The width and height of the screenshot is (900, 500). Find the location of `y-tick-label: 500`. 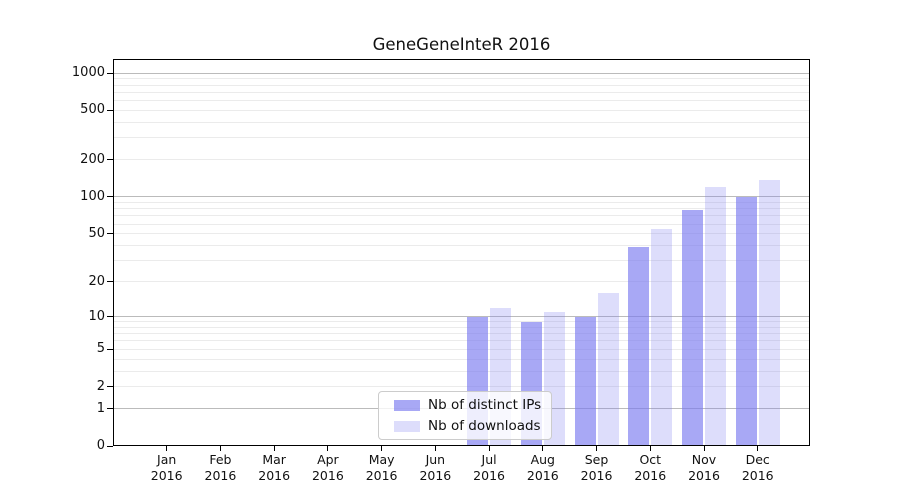

y-tick-label: 500 is located at coordinates (92, 110).